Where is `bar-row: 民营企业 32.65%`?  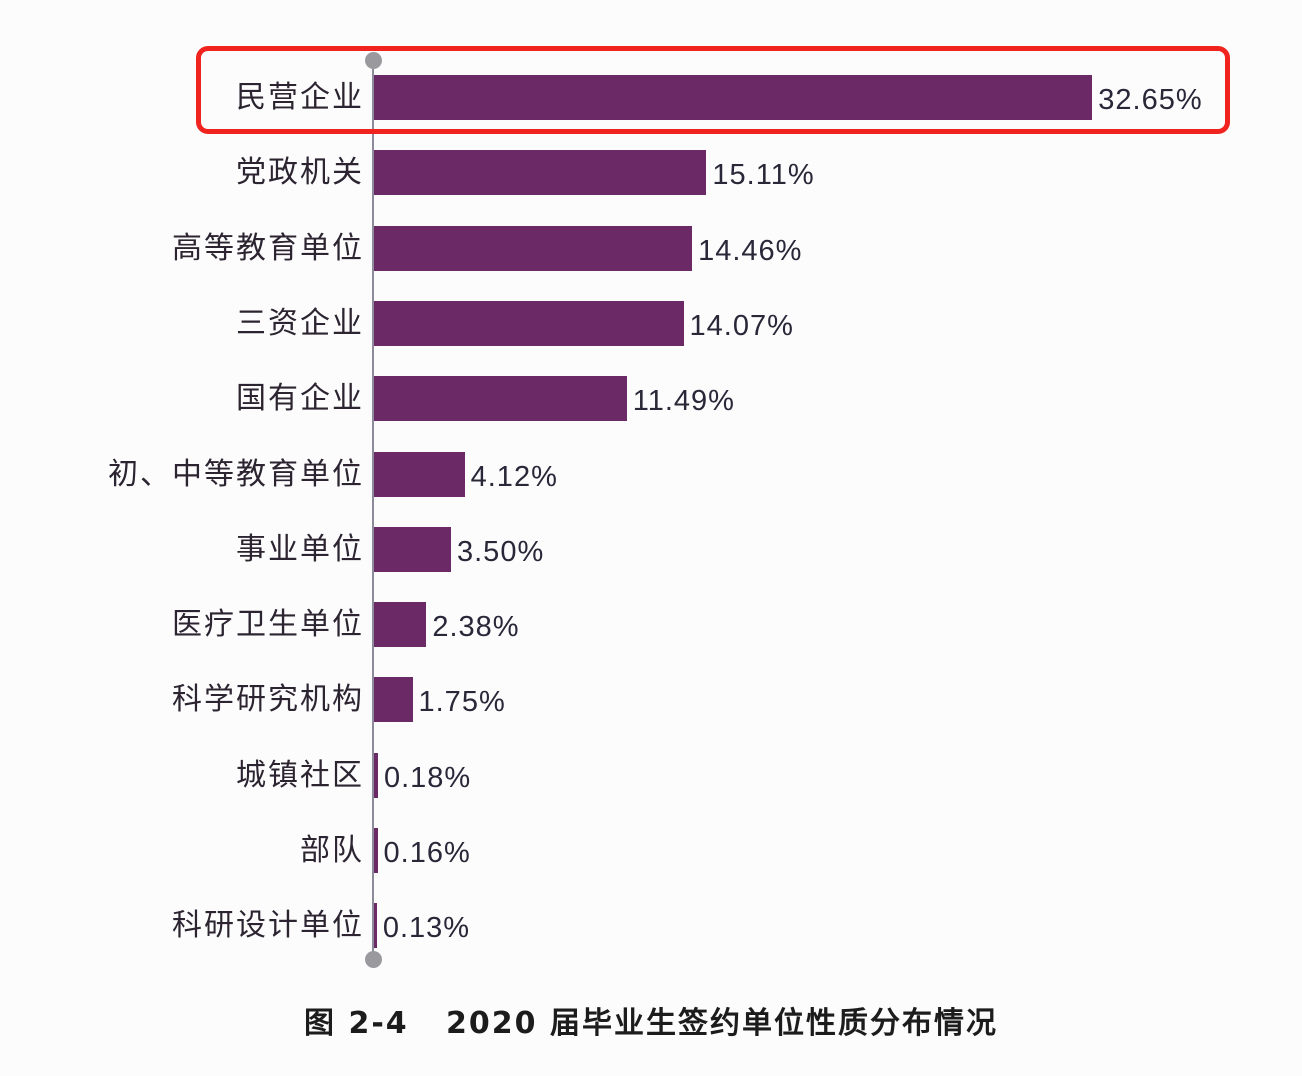
bar-row: 民营企业 32.65% is located at coordinates (651, 98).